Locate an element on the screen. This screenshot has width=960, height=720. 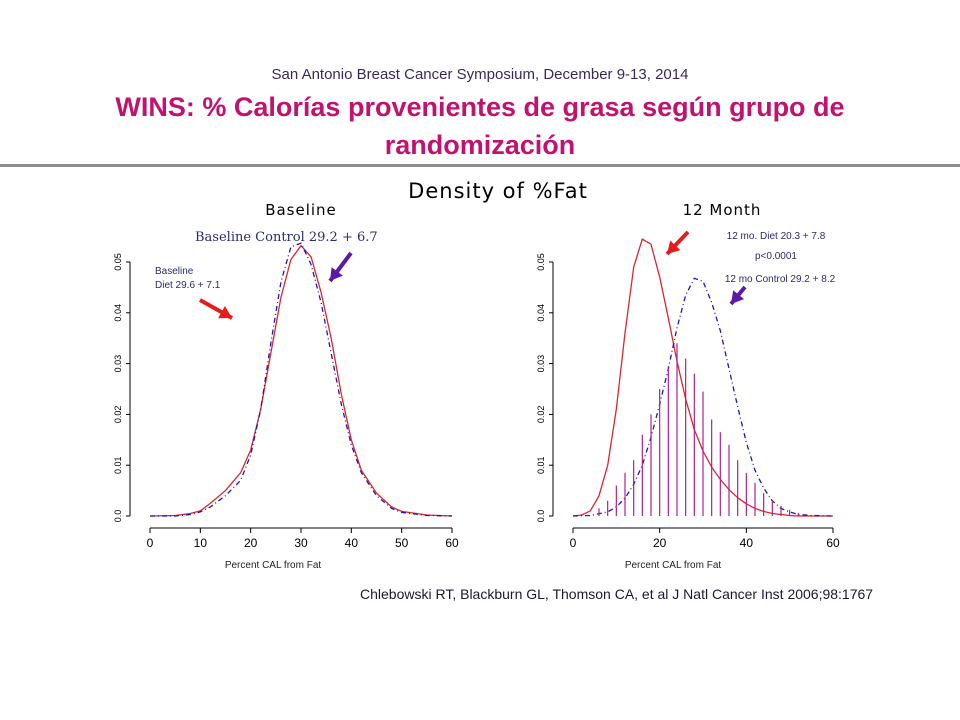
diet-curve is located at coordinates (301, 380).